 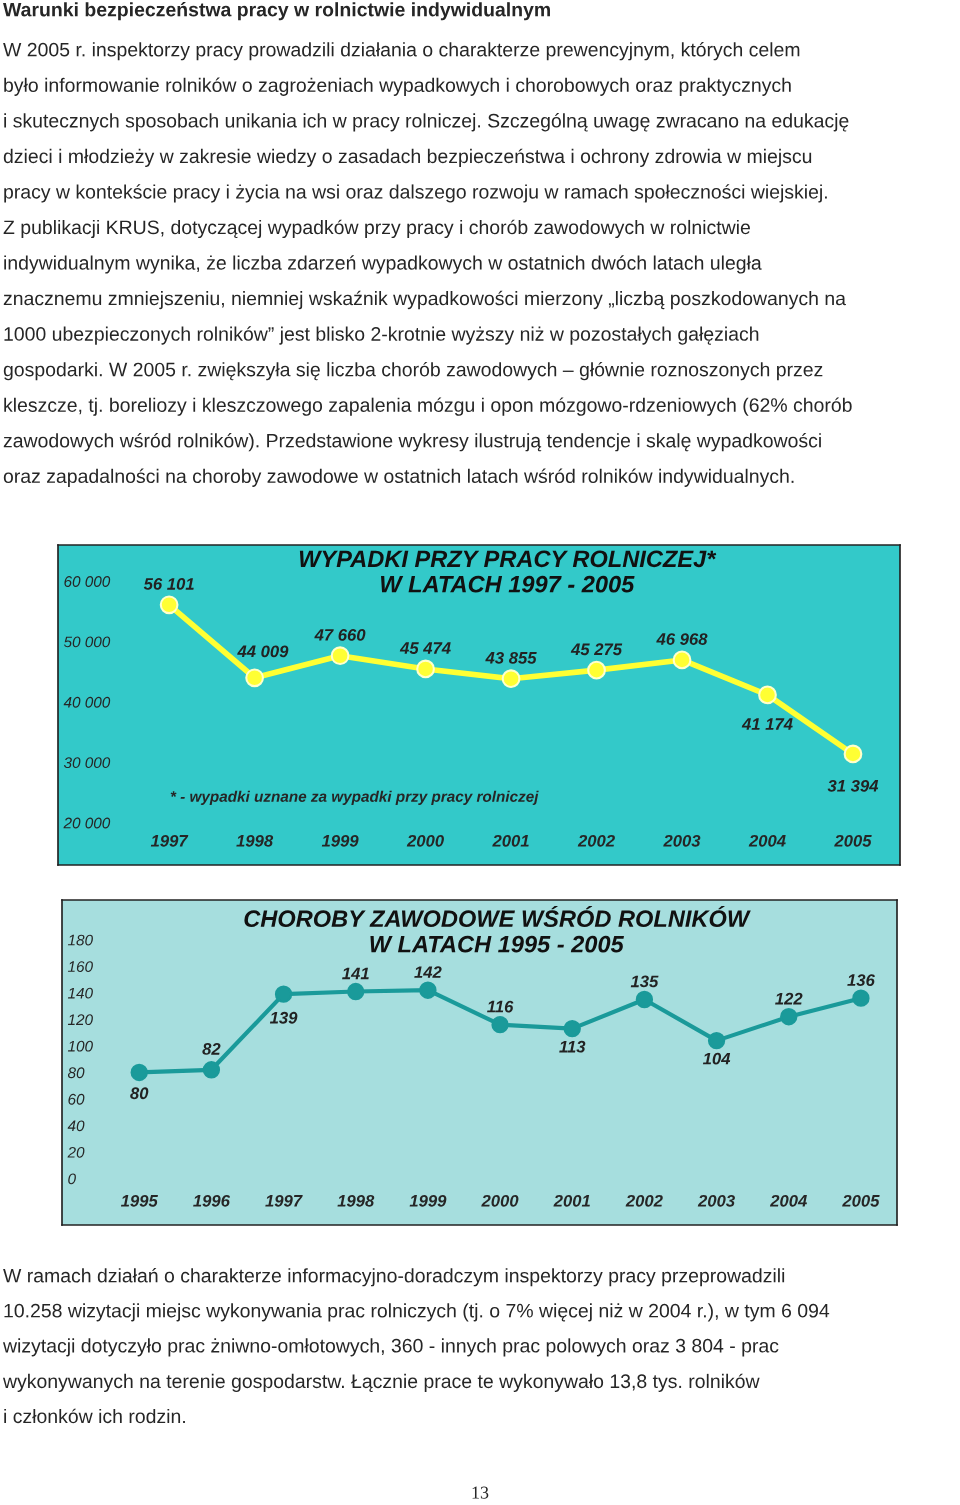 I want to click on y-tick-label: 0, so click(x=72, y=1179).